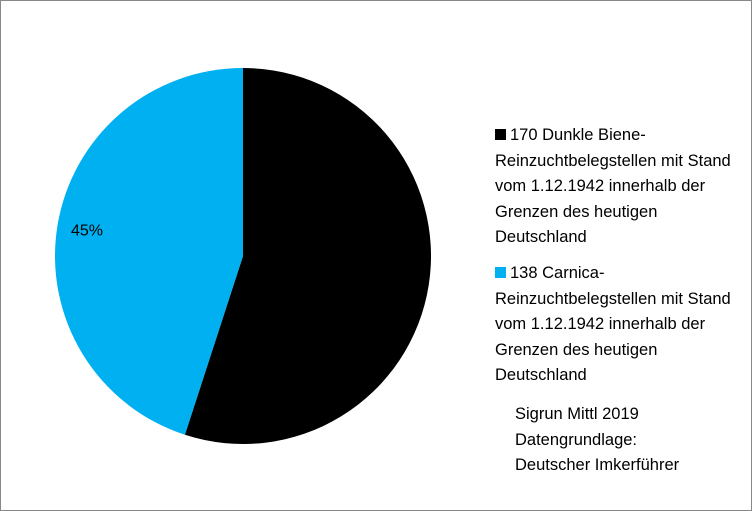 This screenshot has width=752, height=511. I want to click on note-line: Sigrun Mittl 2019, so click(577, 414).